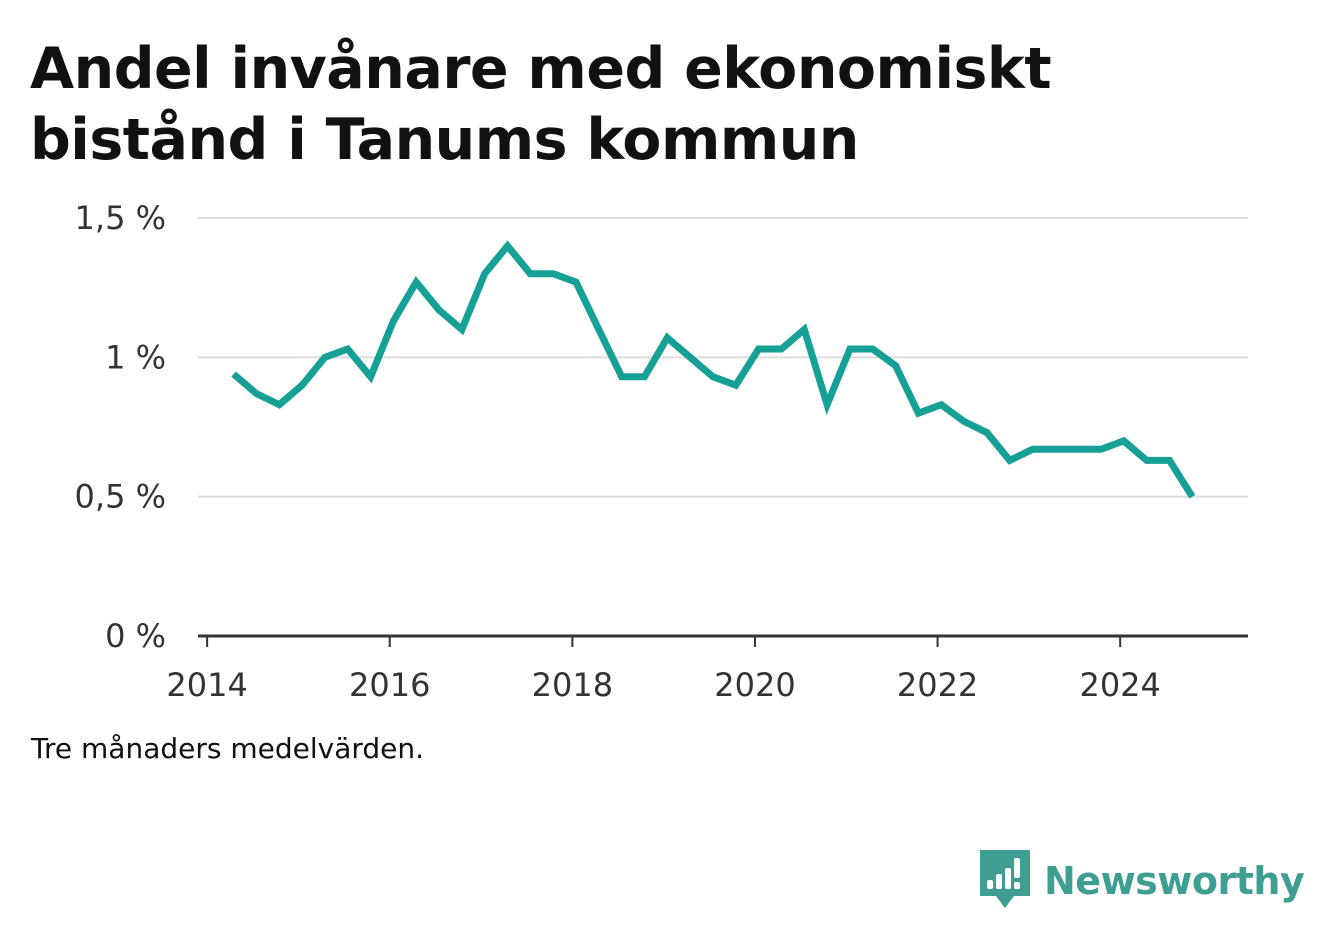 This screenshot has width=1322, height=939. Describe the element at coordinates (120, 218) in the screenshot. I see `y-tick-label: 1,5 %` at that location.